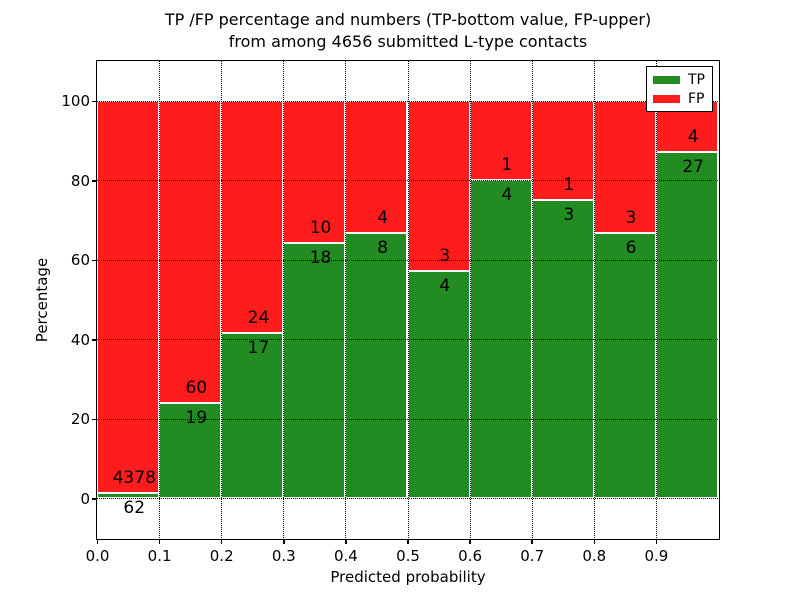 The image size is (800, 600). I want to click on x-tick-label: 0.3, so click(283, 556).